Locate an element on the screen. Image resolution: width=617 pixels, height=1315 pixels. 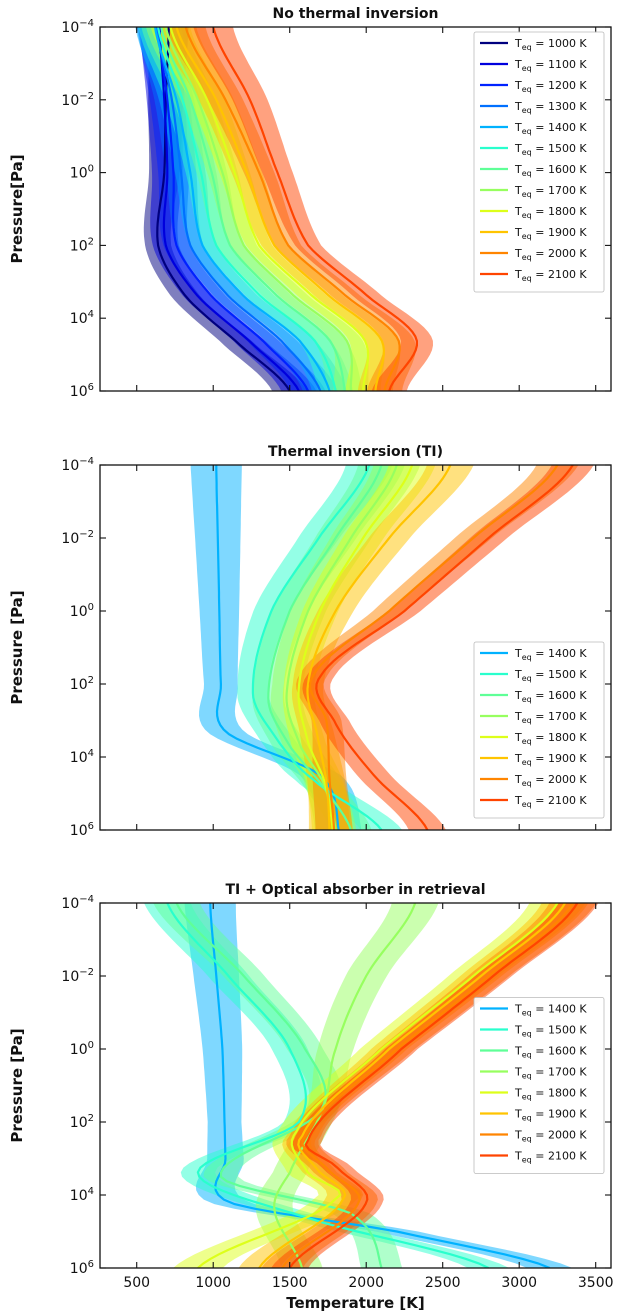
plot-area is located at coordinates (284, 209).